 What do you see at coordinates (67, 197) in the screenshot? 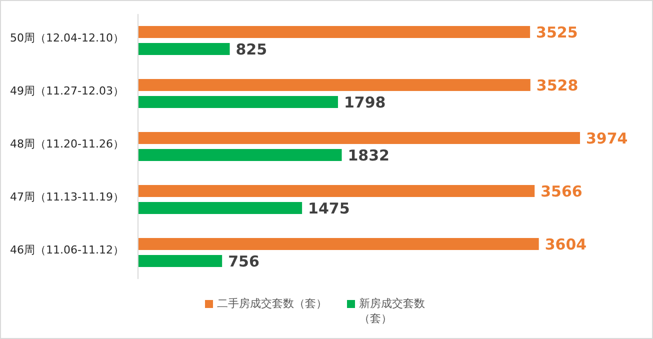
I see `y-tick-label: 47周（11.13-11.19）` at bounding box center [67, 197].